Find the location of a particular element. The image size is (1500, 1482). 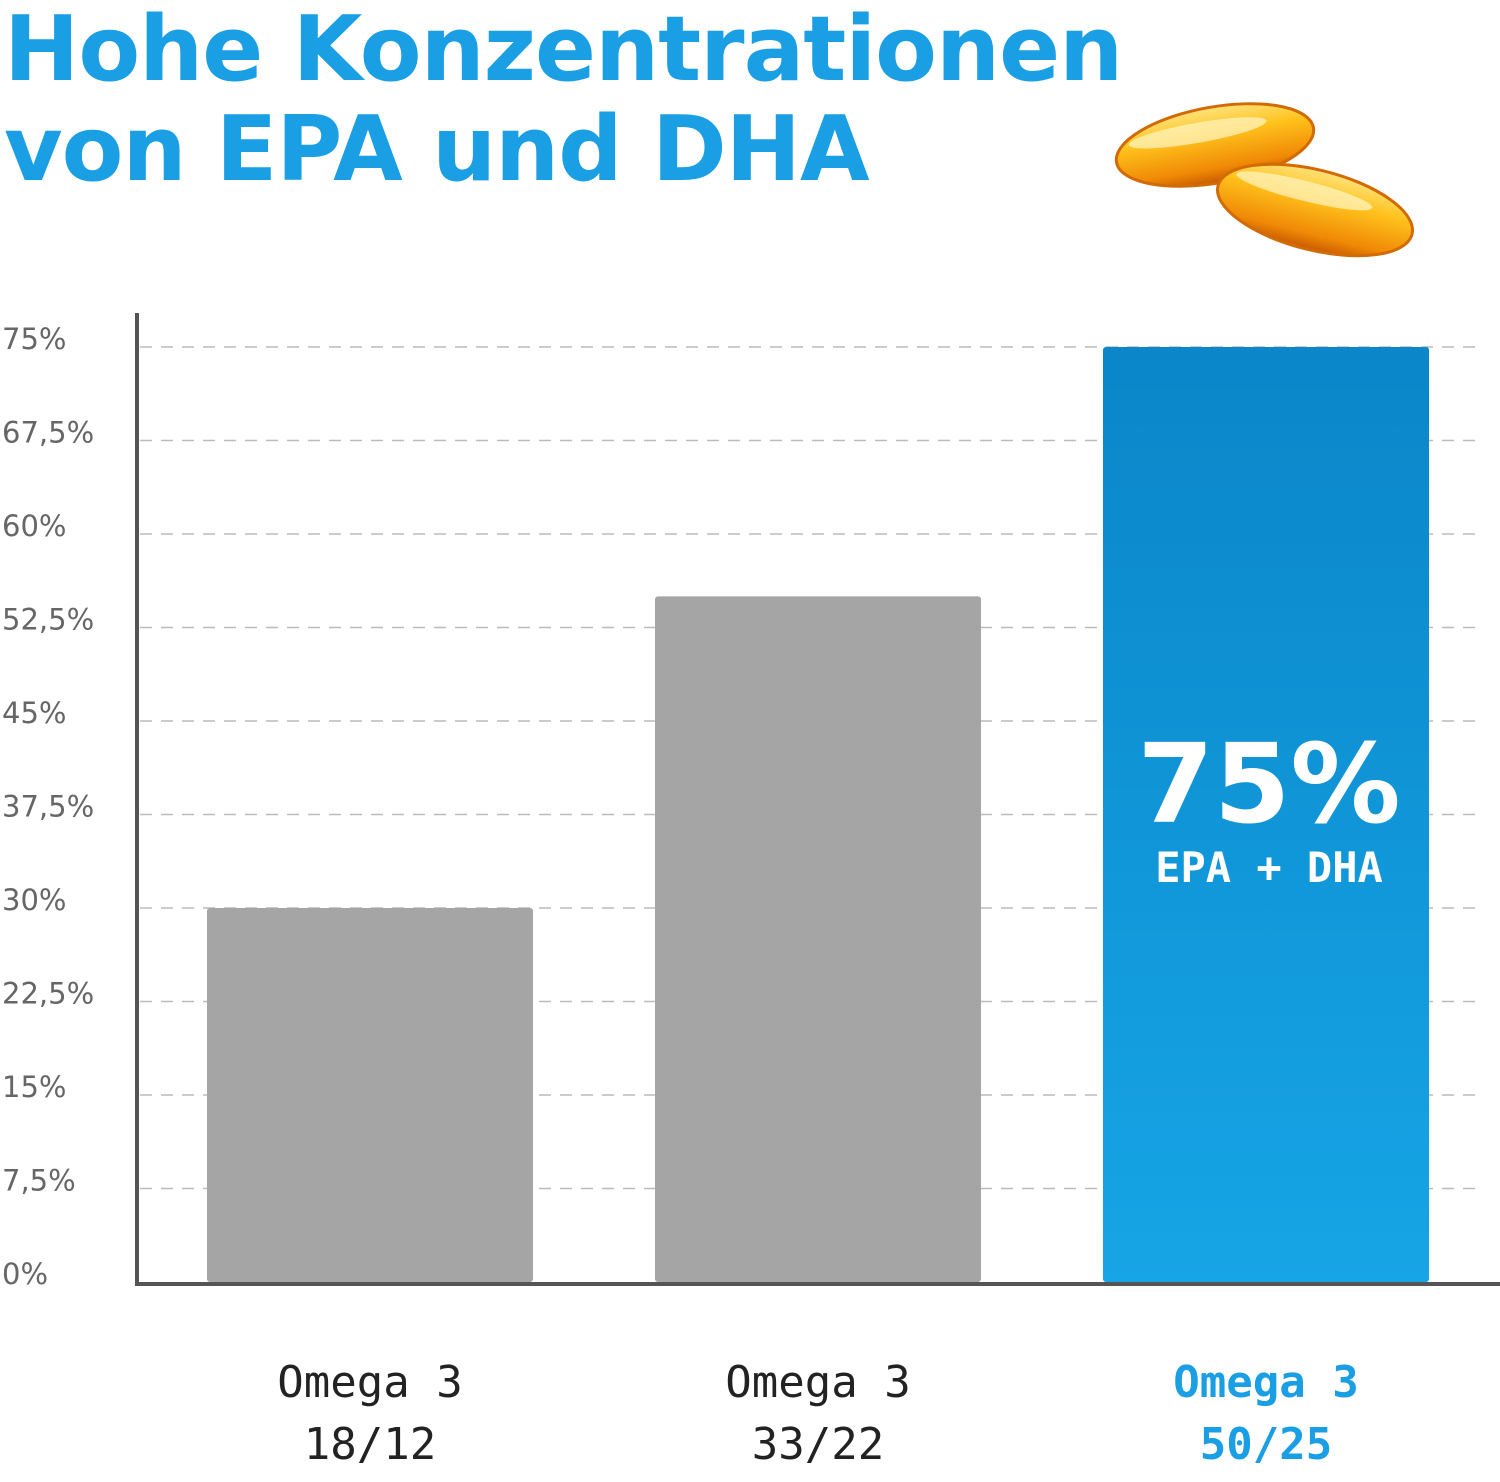

y-tick-label: 52,5% is located at coordinates (48, 620).